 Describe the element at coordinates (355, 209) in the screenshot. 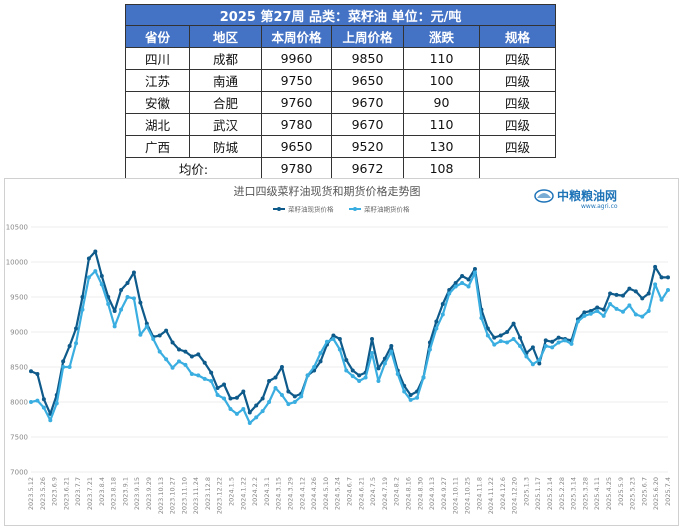

I see `legend-marker-futures` at that location.